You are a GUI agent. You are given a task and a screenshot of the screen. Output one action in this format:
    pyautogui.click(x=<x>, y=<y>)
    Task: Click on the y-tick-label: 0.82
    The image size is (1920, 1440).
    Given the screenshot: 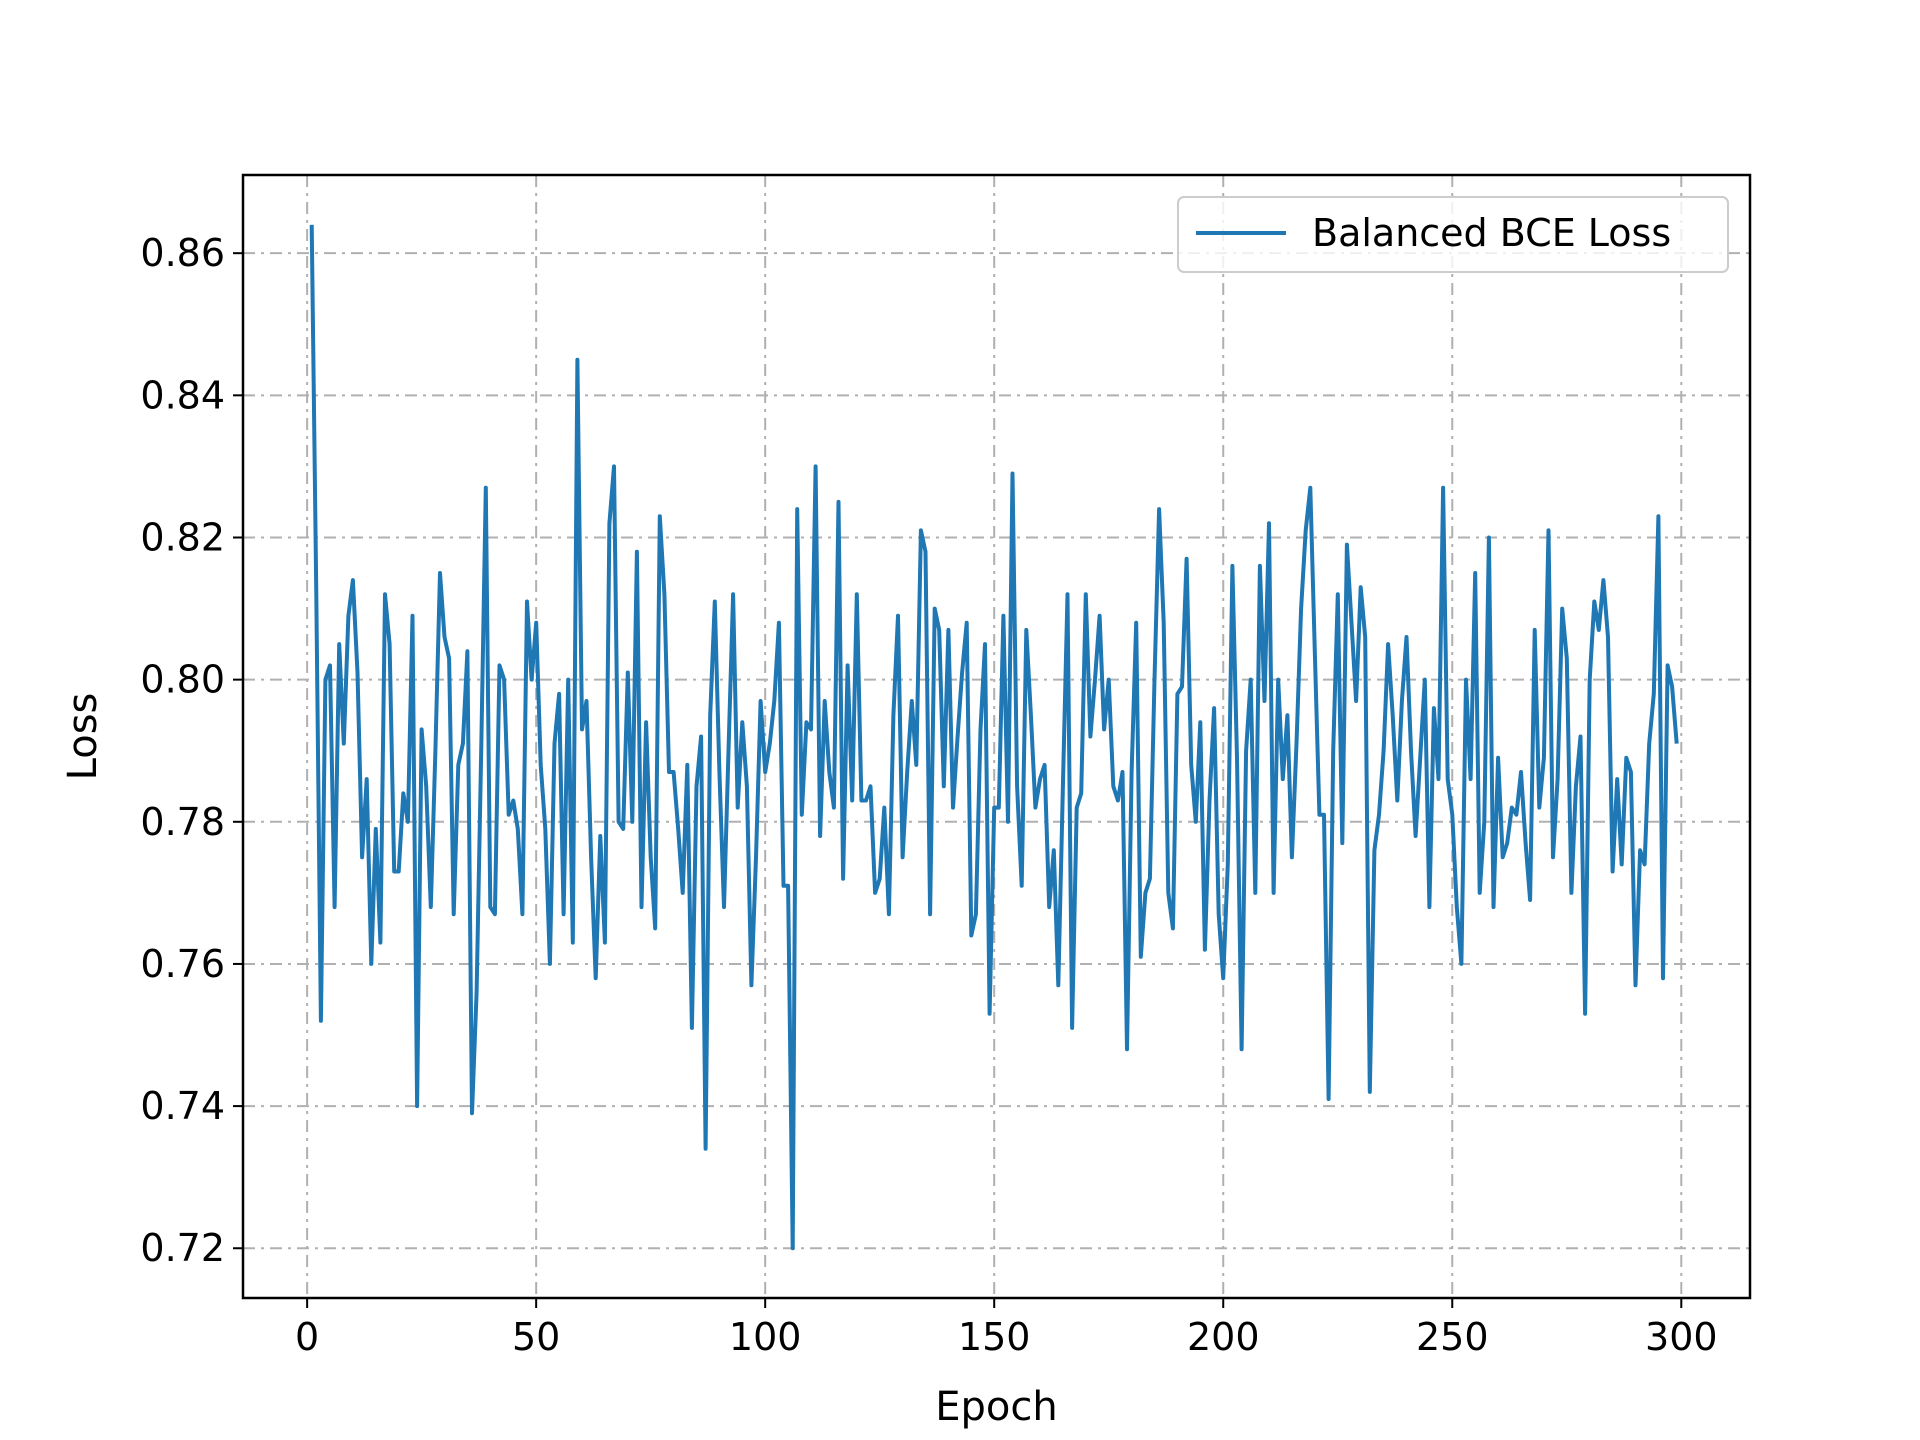 What is the action you would take?
    pyautogui.click(x=182, y=537)
    